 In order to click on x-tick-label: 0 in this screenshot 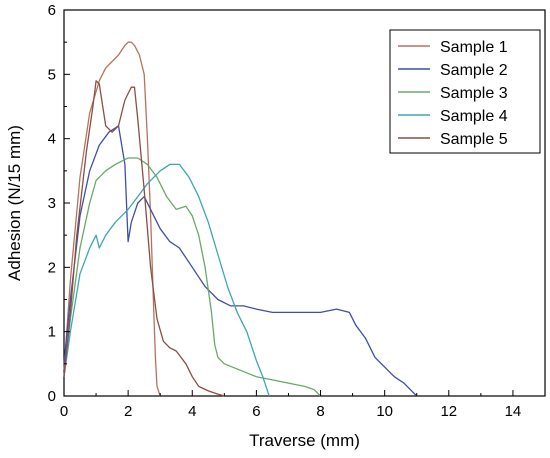, I will do `click(64, 411)`.